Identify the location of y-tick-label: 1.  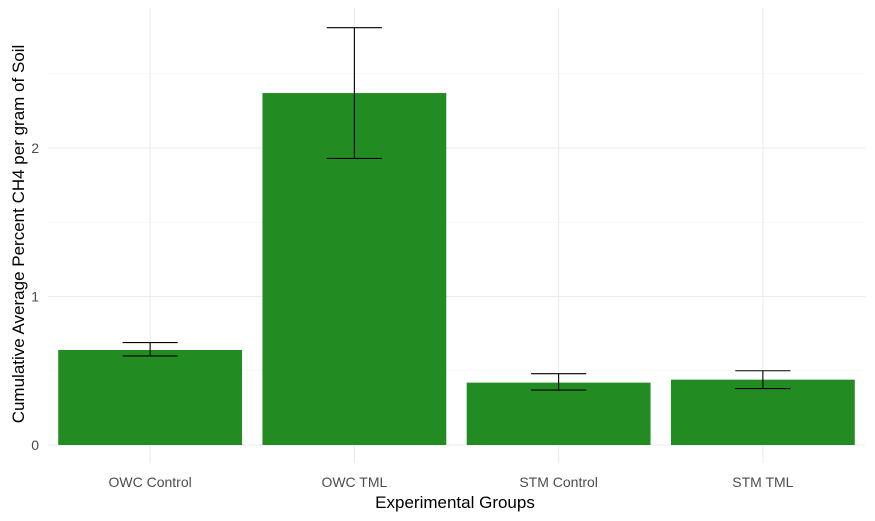
(35, 297).